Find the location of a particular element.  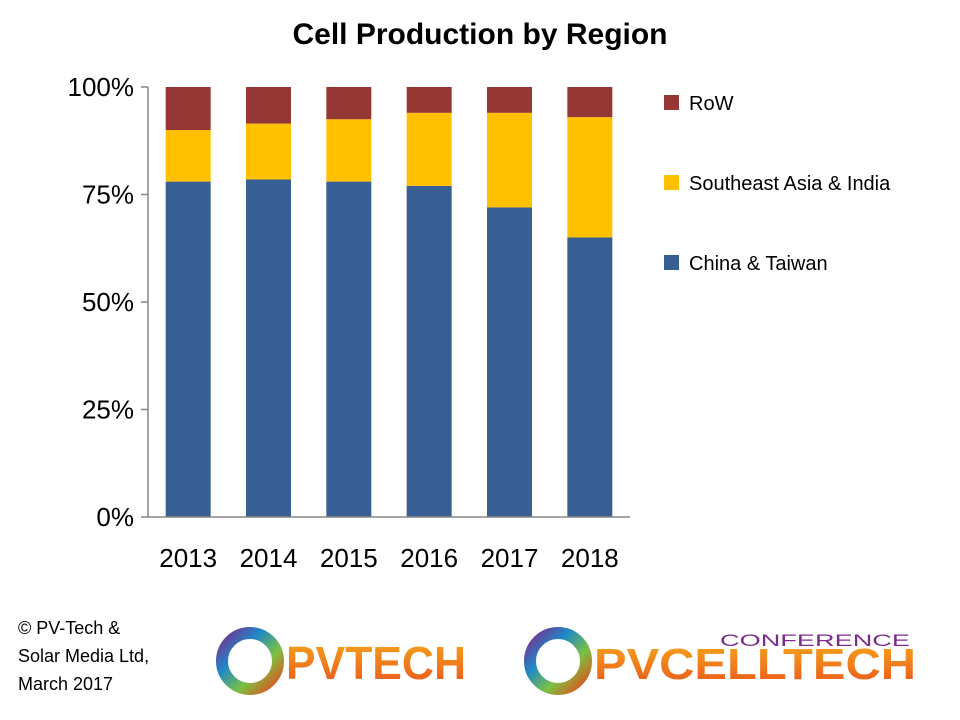

pvcelltech-logo: CONFERENCE PVCELLTECH is located at coordinates (720, 661).